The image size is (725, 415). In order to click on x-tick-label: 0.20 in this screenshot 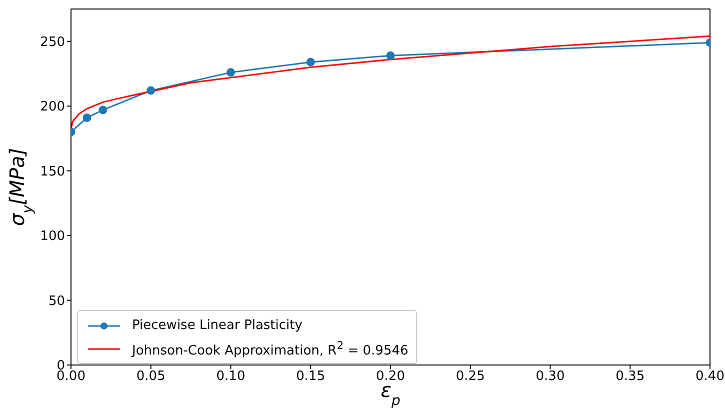, I will do `click(390, 376)`.